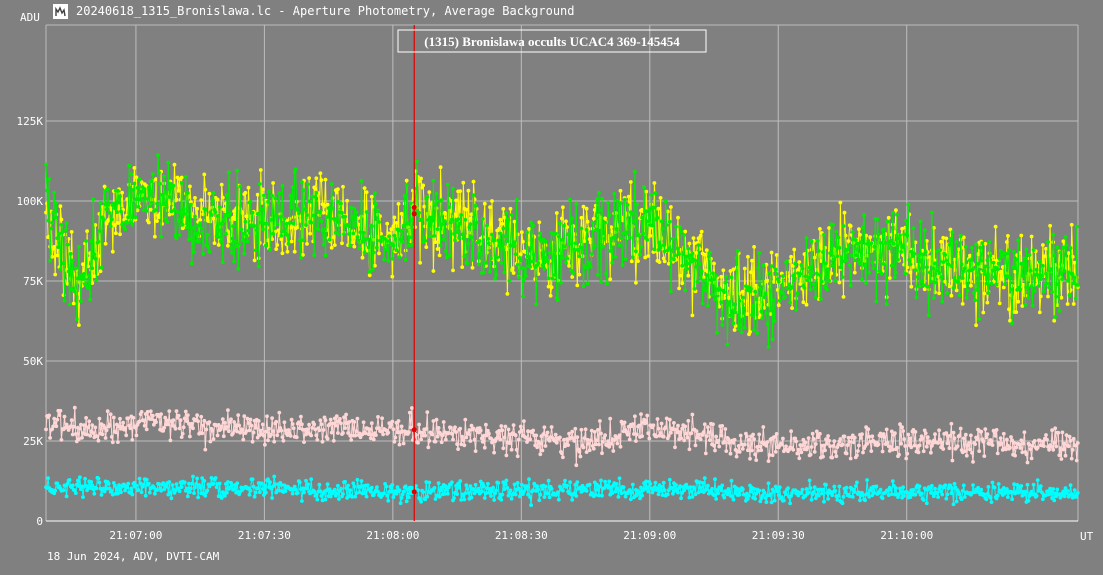  What do you see at coordinates (414, 273) in the screenshot?
I see `time-cursor` at bounding box center [414, 273].